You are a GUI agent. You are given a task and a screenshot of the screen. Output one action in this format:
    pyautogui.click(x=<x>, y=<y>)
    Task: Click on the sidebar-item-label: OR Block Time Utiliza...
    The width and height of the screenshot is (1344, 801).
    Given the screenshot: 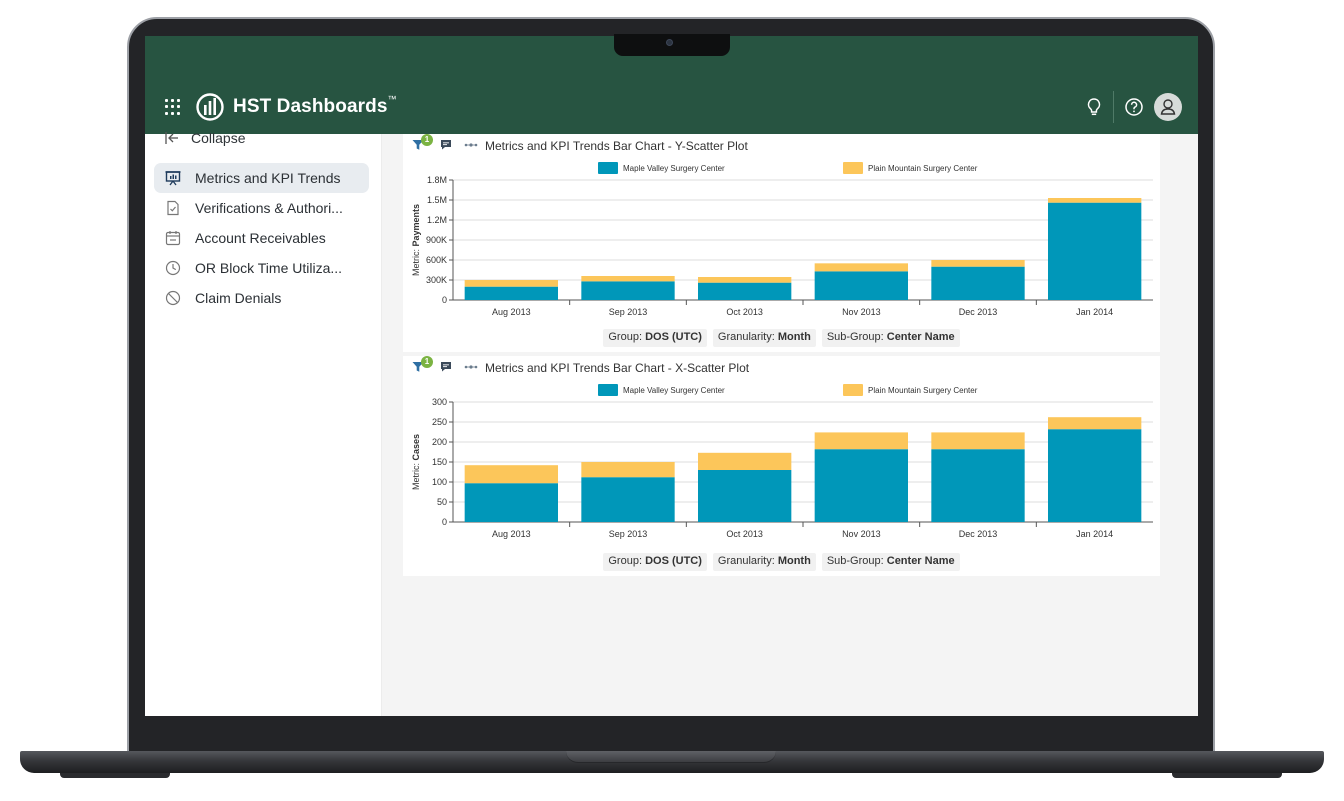 What is the action you would take?
    pyautogui.click(x=269, y=268)
    